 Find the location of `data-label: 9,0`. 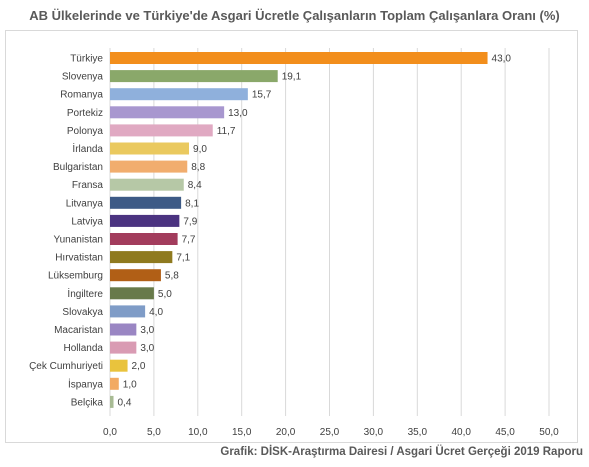

data-label: 9,0 is located at coordinates (200, 149).